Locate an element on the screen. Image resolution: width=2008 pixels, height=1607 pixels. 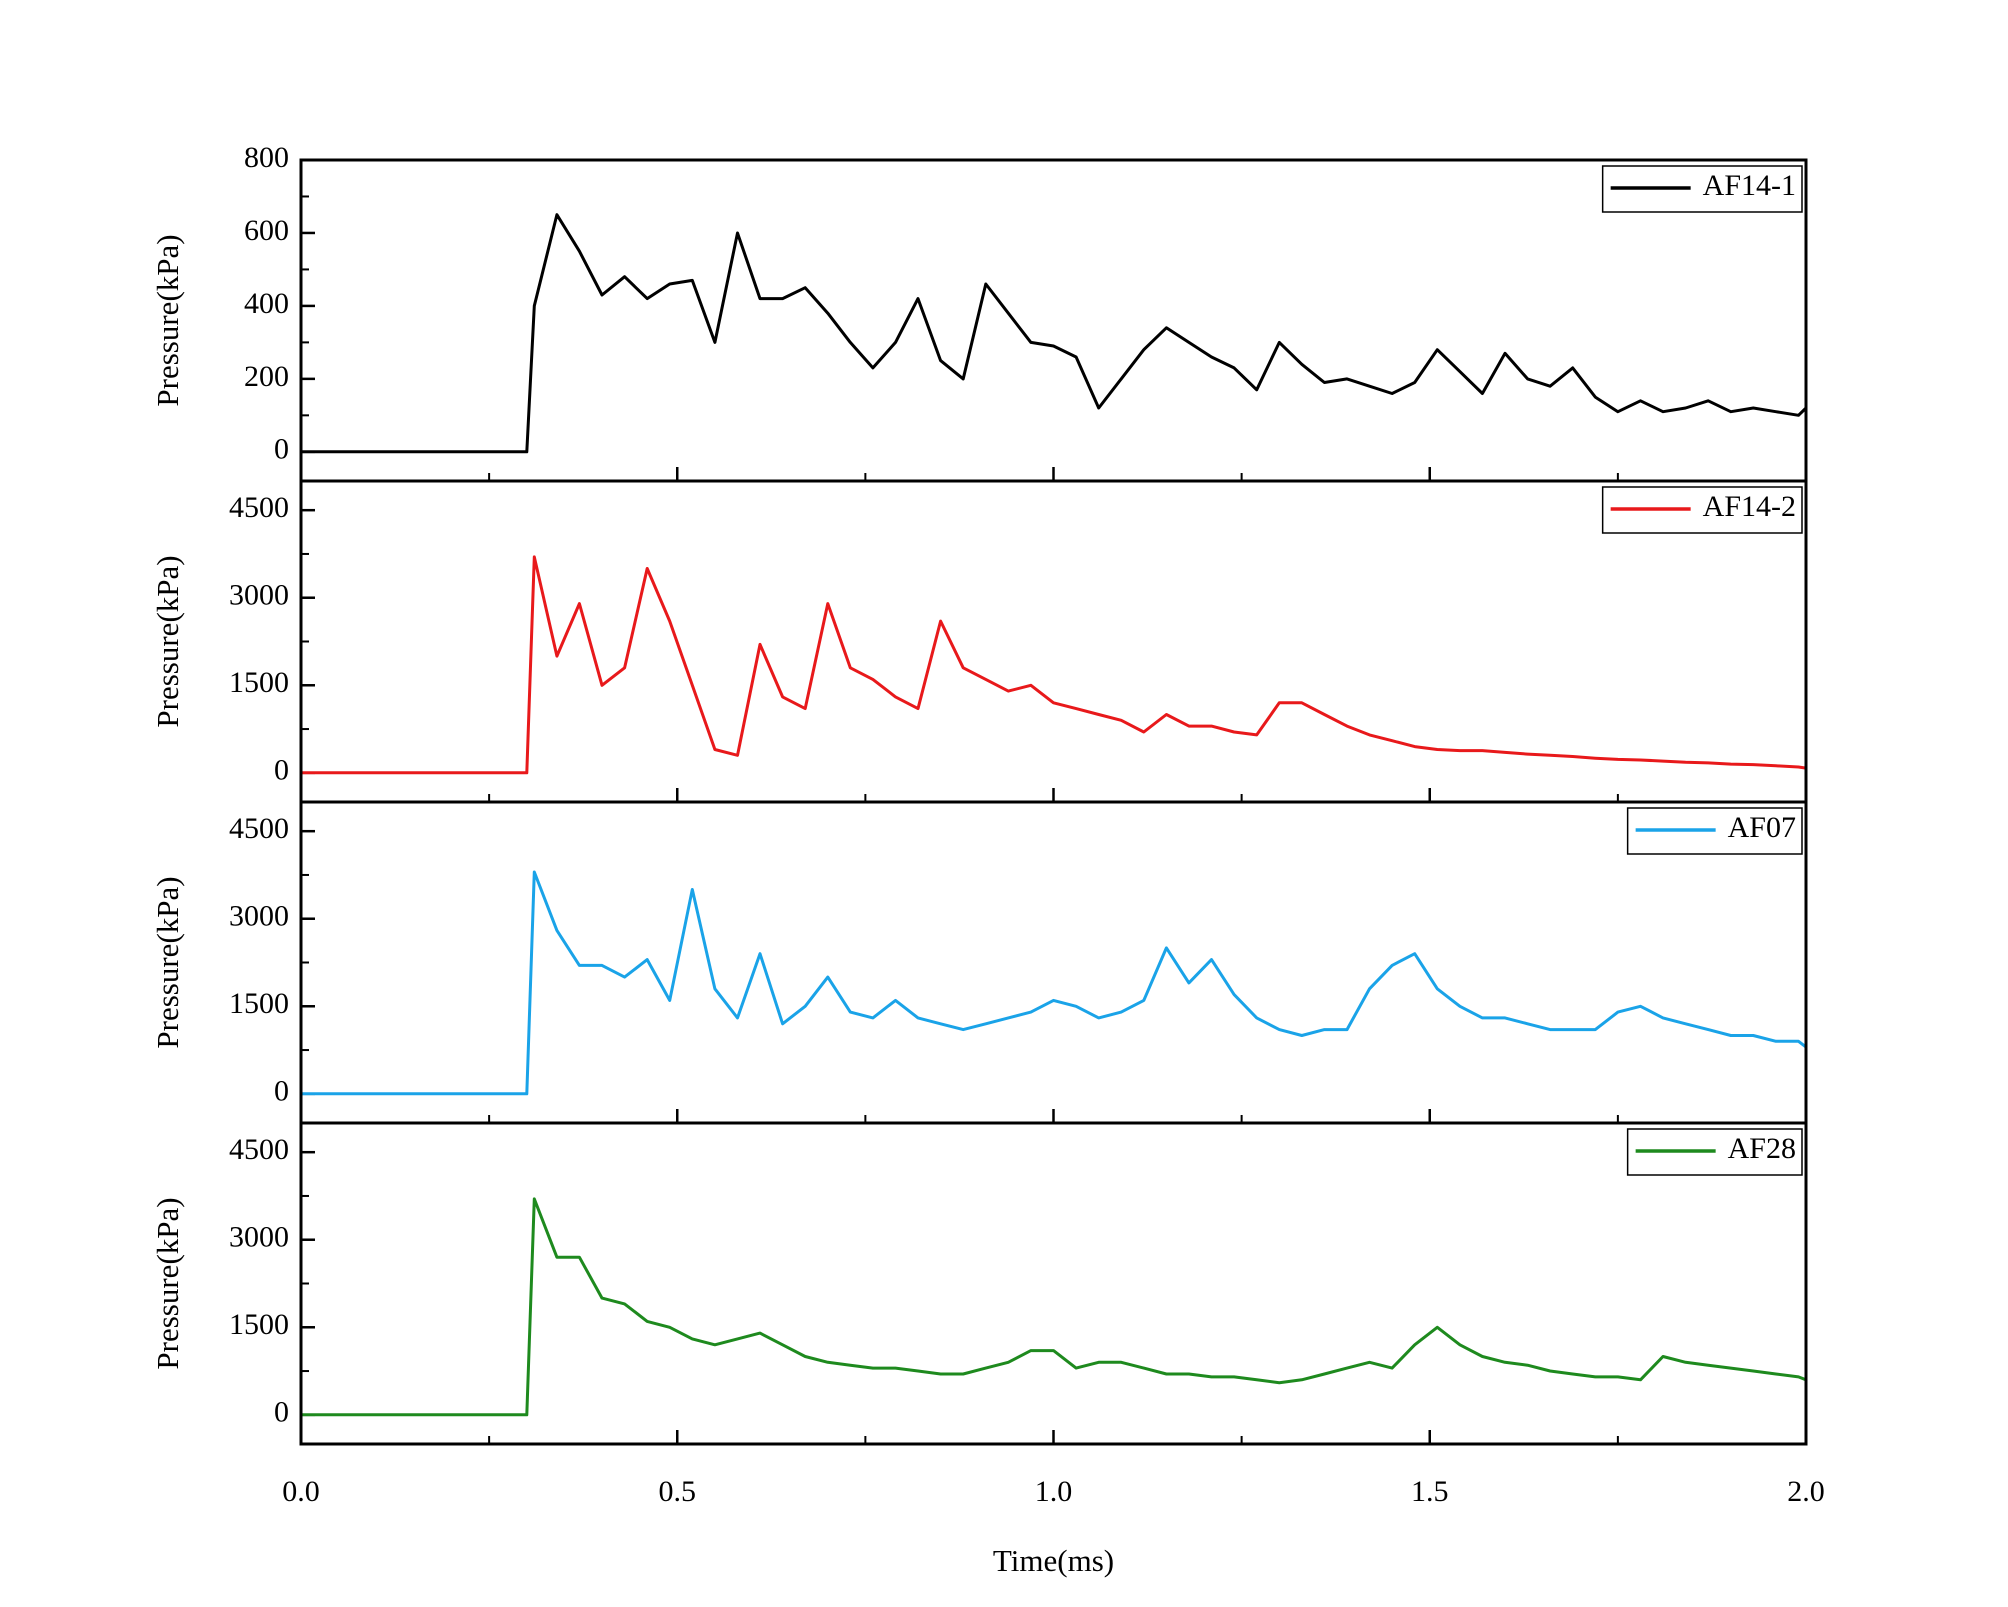
x-axis-label: Time(ms) is located at coordinates (1053, 1560).